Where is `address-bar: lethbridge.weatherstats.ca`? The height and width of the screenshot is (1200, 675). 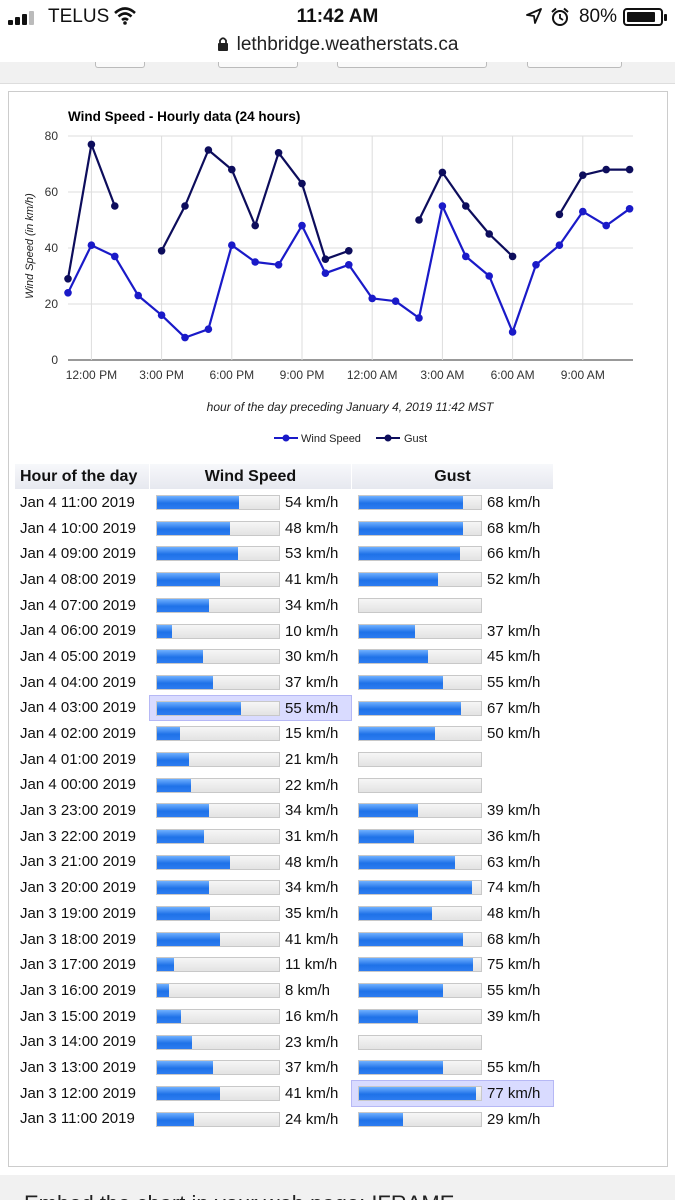 address-bar: lethbridge.weatherstats.ca is located at coordinates (337, 48).